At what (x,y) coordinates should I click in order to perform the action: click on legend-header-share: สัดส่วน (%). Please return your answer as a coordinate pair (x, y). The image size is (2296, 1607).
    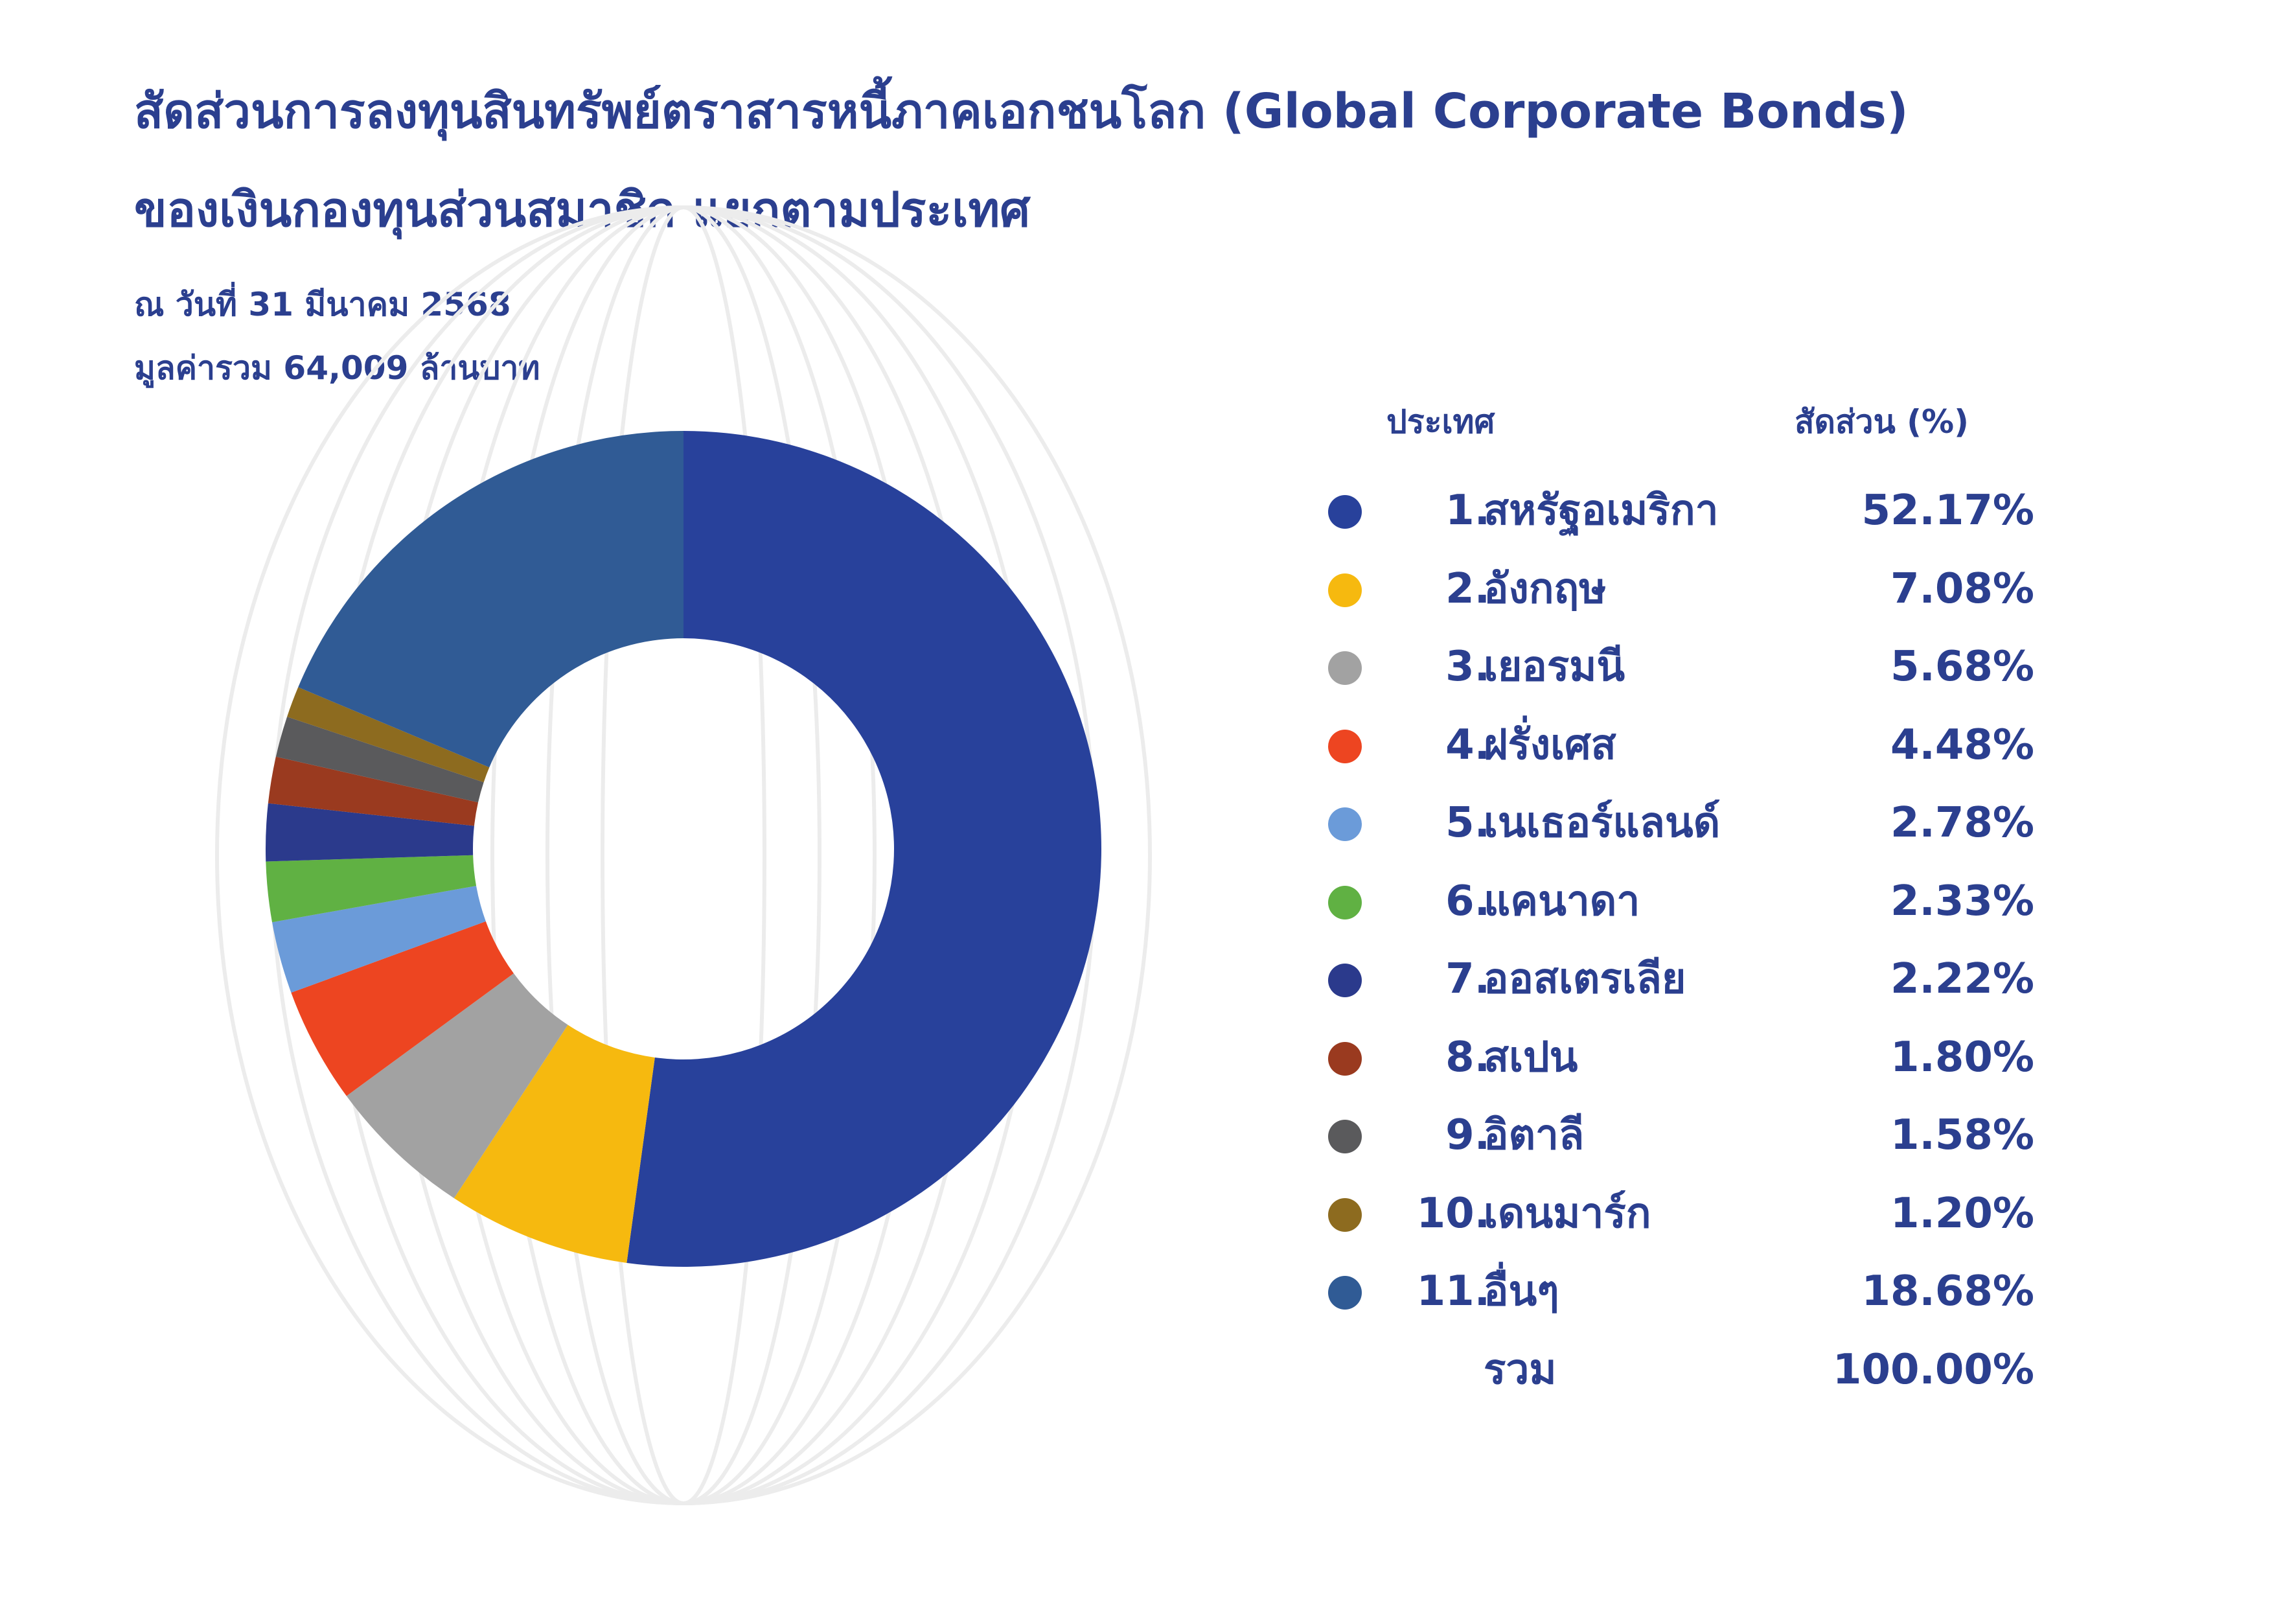
    Looking at the image, I should click on (1882, 422).